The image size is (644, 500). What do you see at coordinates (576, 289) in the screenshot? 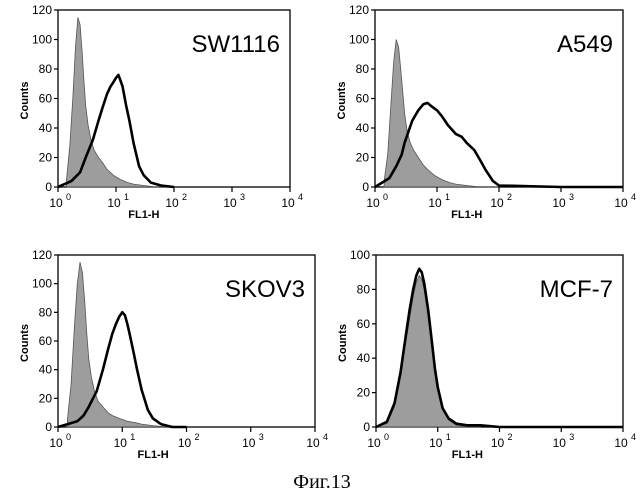
I see `cell-line-title: MCF-7` at bounding box center [576, 289].